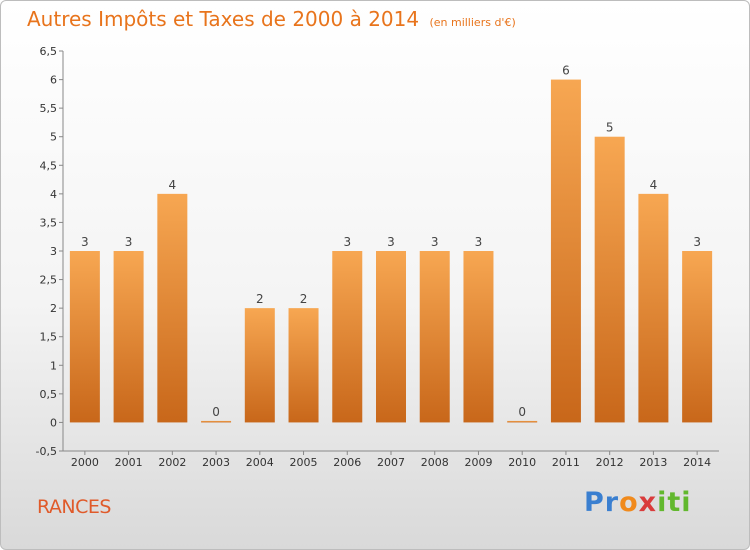 The image size is (750, 550). Describe the element at coordinates (53, 365) in the screenshot. I see `y-tick-label: 1` at that location.